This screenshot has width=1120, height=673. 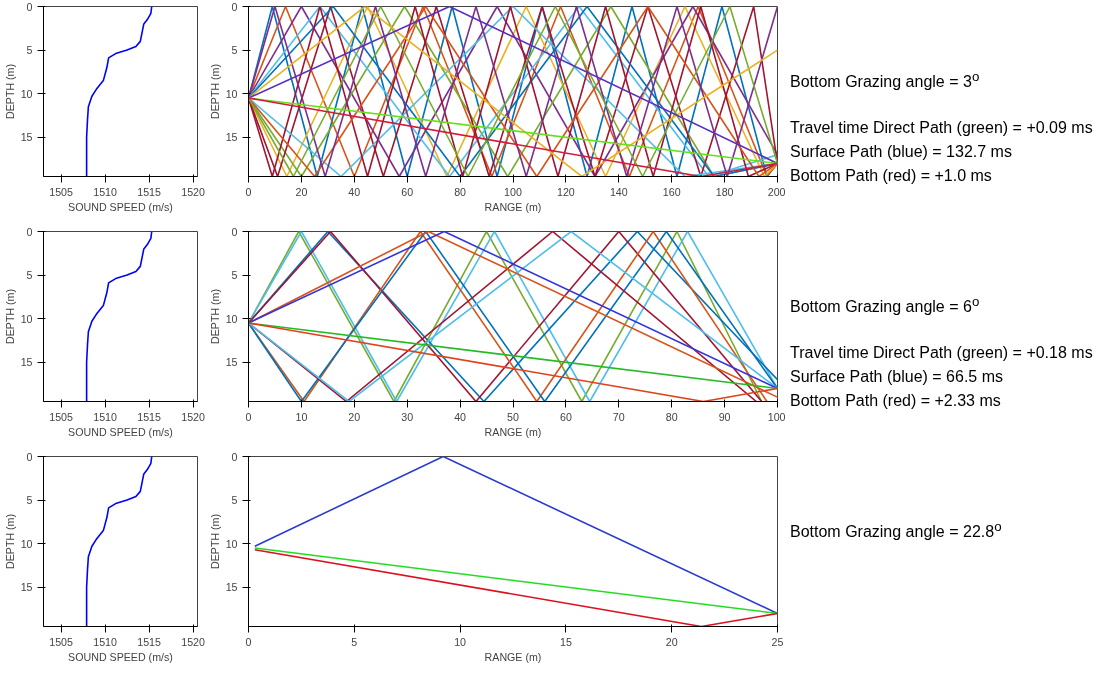 What do you see at coordinates (407, 416) in the screenshot?
I see `x-tick-label: 30` at bounding box center [407, 416].